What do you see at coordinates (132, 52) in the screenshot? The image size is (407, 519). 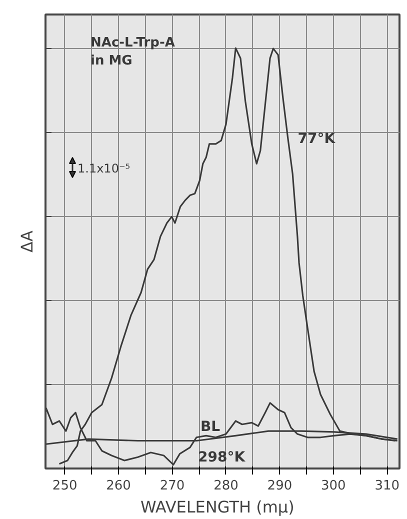 I see `annotation: NAc-L-Trp-A in MG` at bounding box center [132, 52].